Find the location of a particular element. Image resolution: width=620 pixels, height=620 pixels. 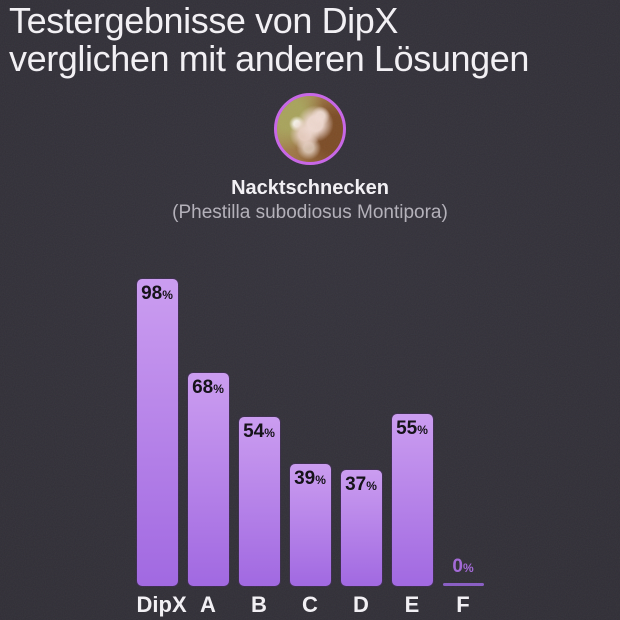

bar-value-label: 54% is located at coordinates (259, 431).